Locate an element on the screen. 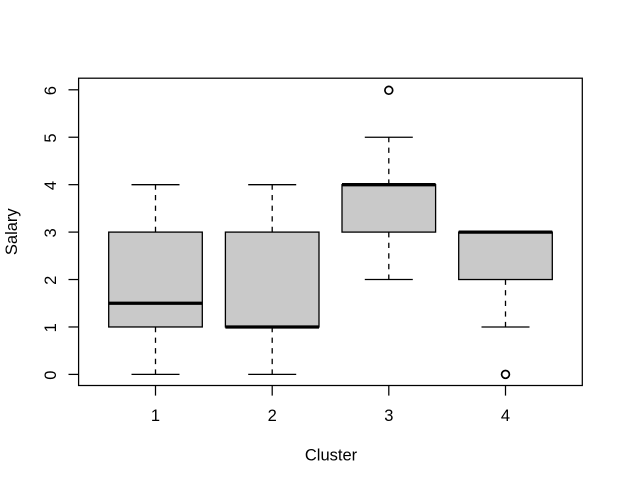 This screenshot has height=489, width=623. svg-text: 6 is located at coordinates (51, 90).